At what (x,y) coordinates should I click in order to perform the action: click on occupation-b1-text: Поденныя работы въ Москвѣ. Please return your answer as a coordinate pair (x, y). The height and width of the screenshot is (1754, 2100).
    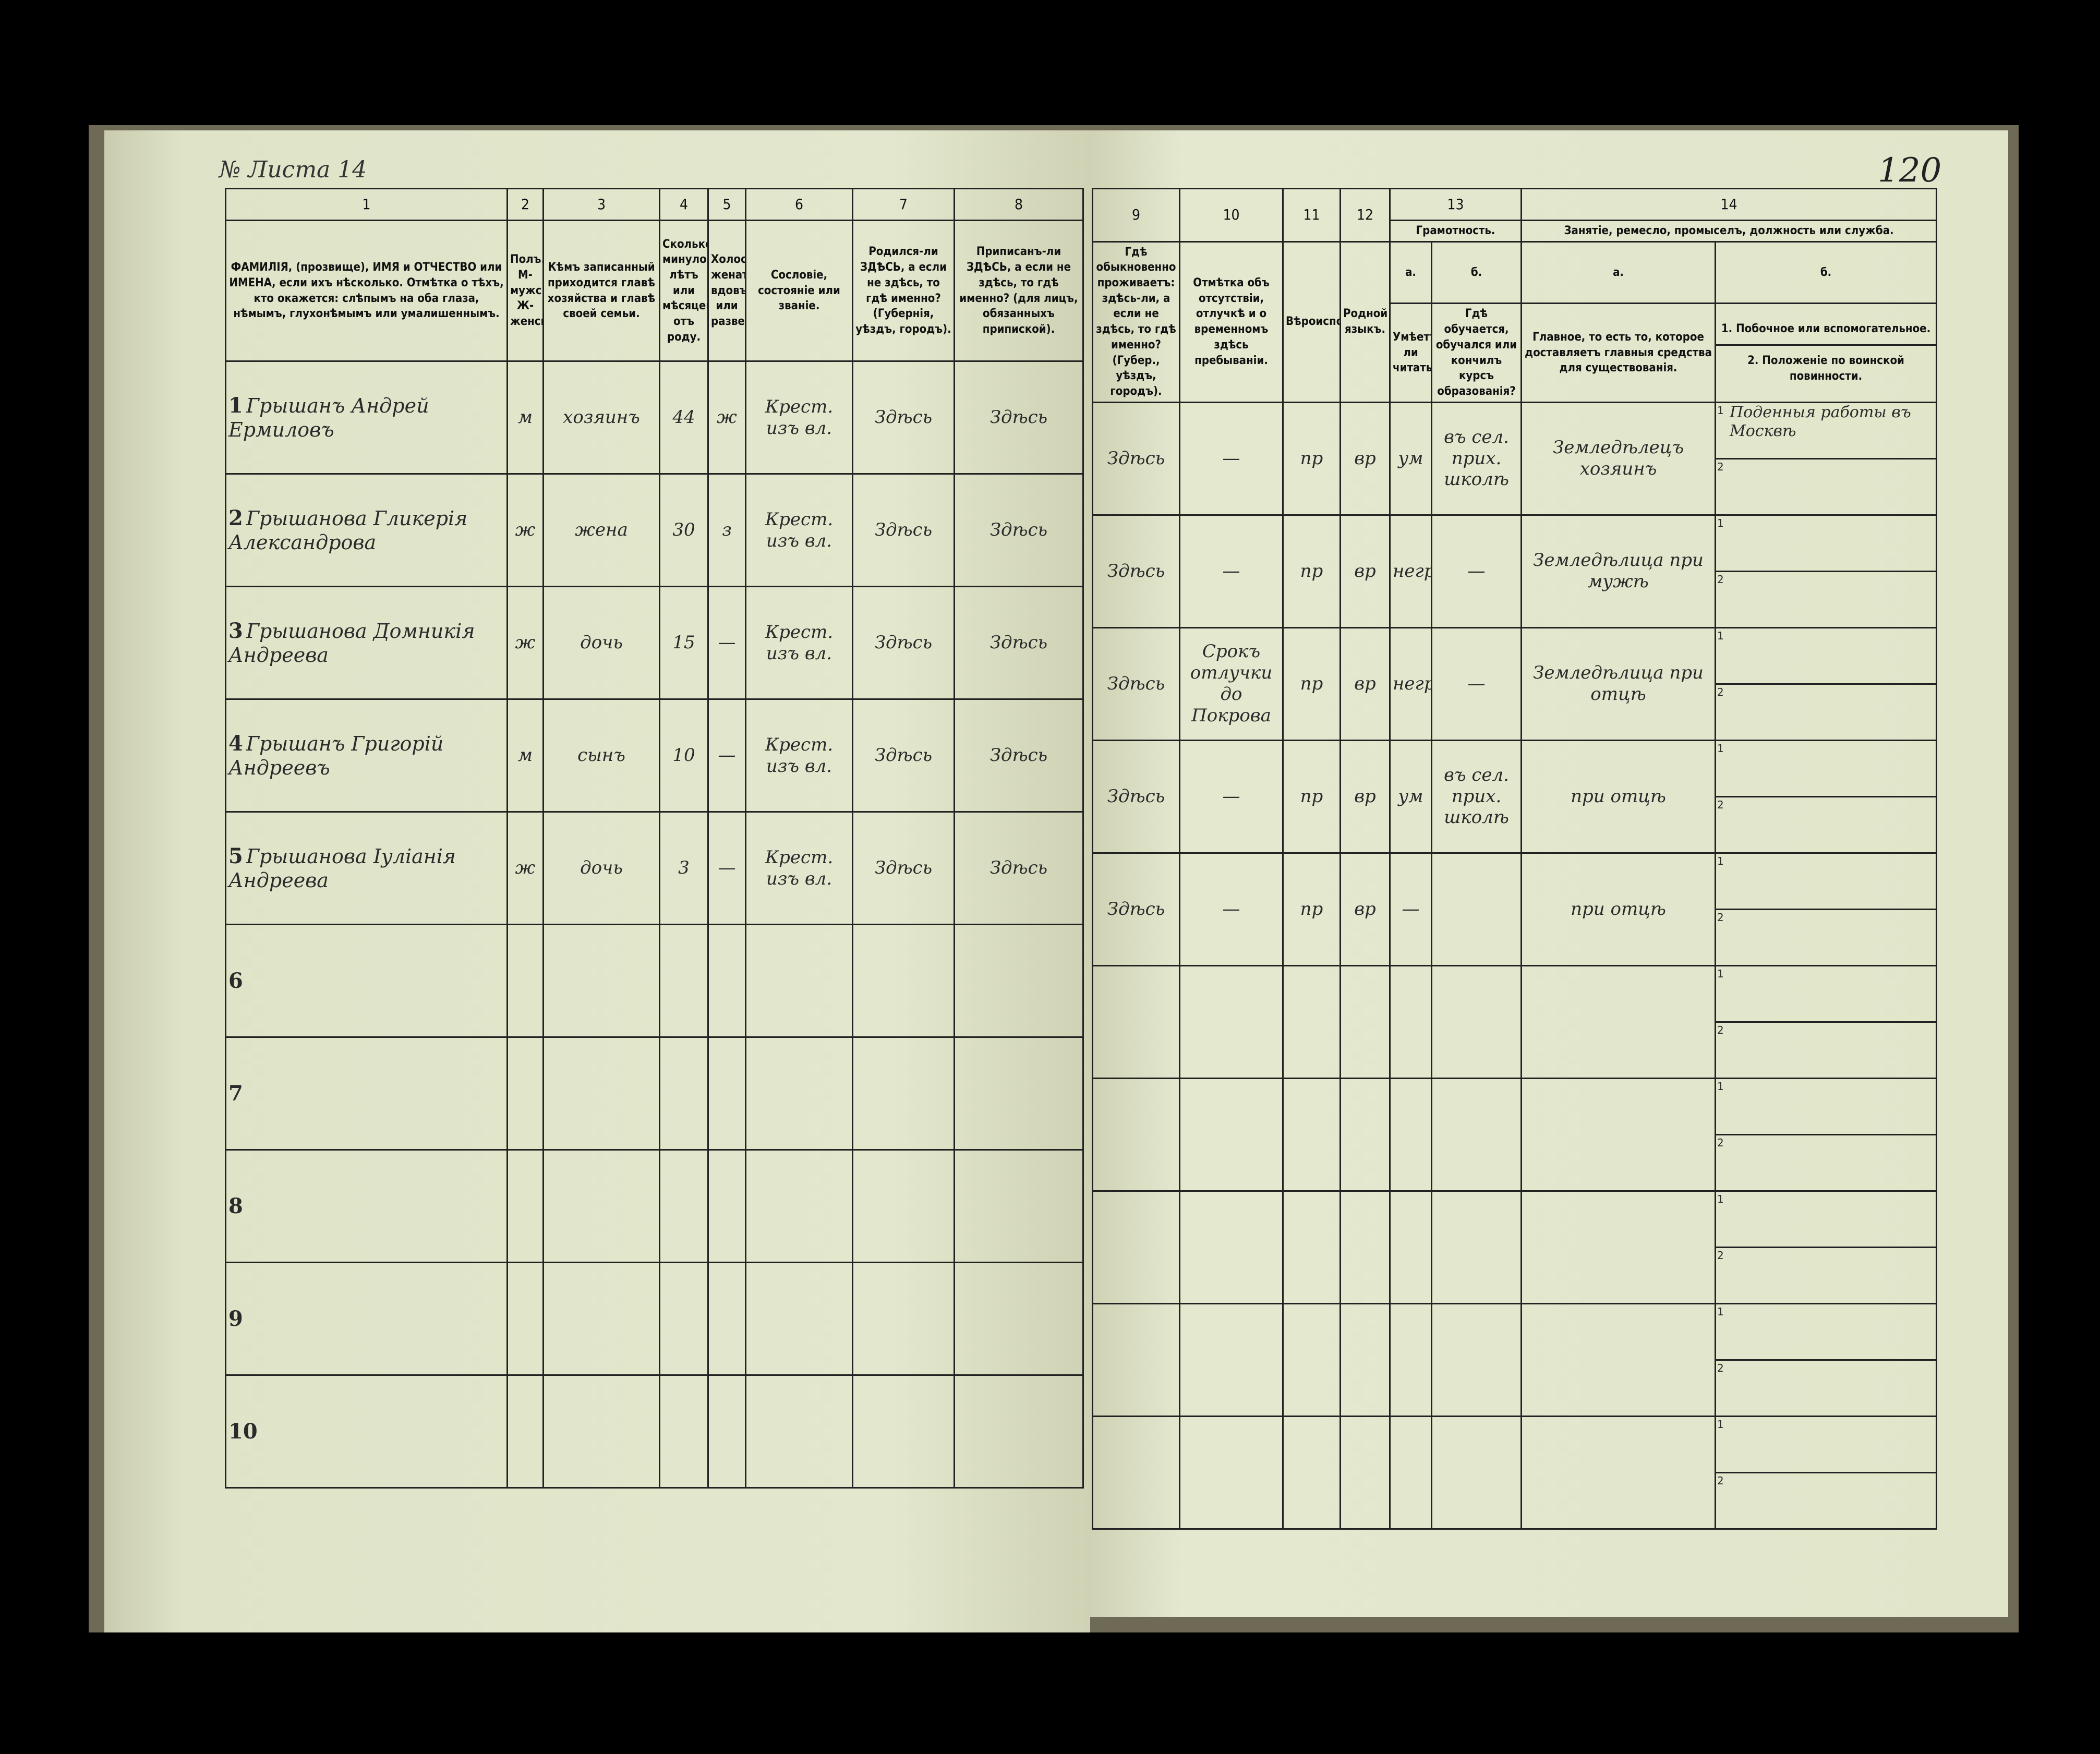
    Looking at the image, I should click on (1820, 421).